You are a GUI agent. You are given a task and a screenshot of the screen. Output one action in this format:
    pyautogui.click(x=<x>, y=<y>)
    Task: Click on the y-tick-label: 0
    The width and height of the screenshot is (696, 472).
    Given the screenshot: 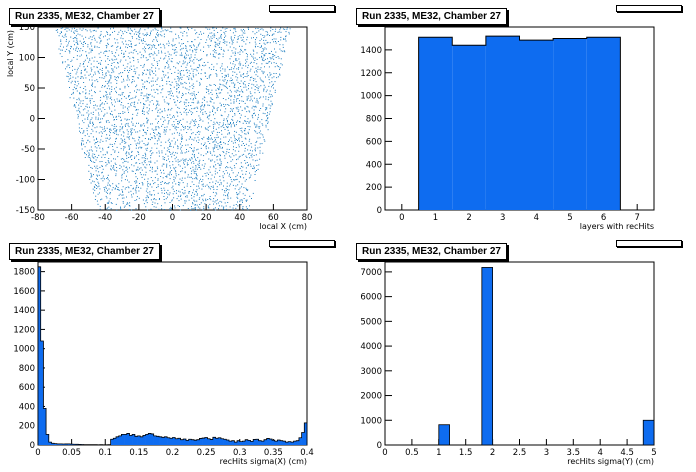 What is the action you would take?
    pyautogui.click(x=379, y=446)
    